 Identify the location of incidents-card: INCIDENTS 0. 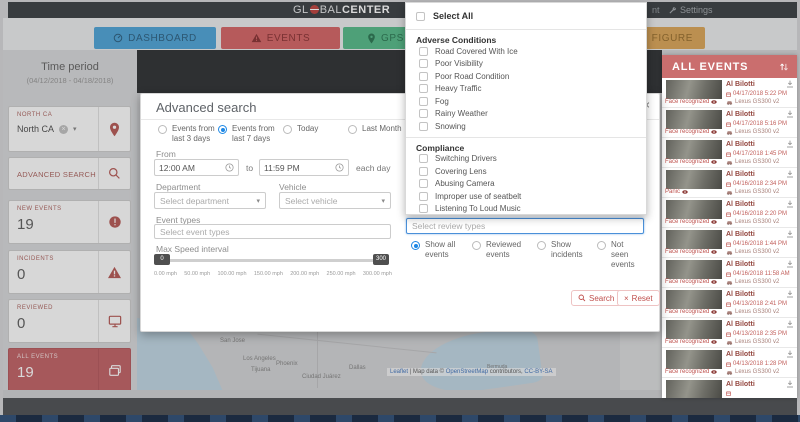
(69, 272).